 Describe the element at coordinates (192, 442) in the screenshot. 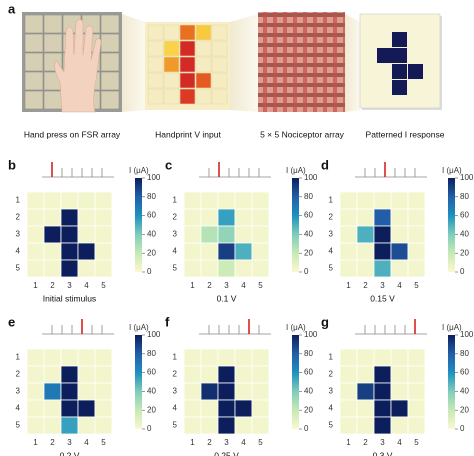

I see `x-tick-label: 1` at that location.